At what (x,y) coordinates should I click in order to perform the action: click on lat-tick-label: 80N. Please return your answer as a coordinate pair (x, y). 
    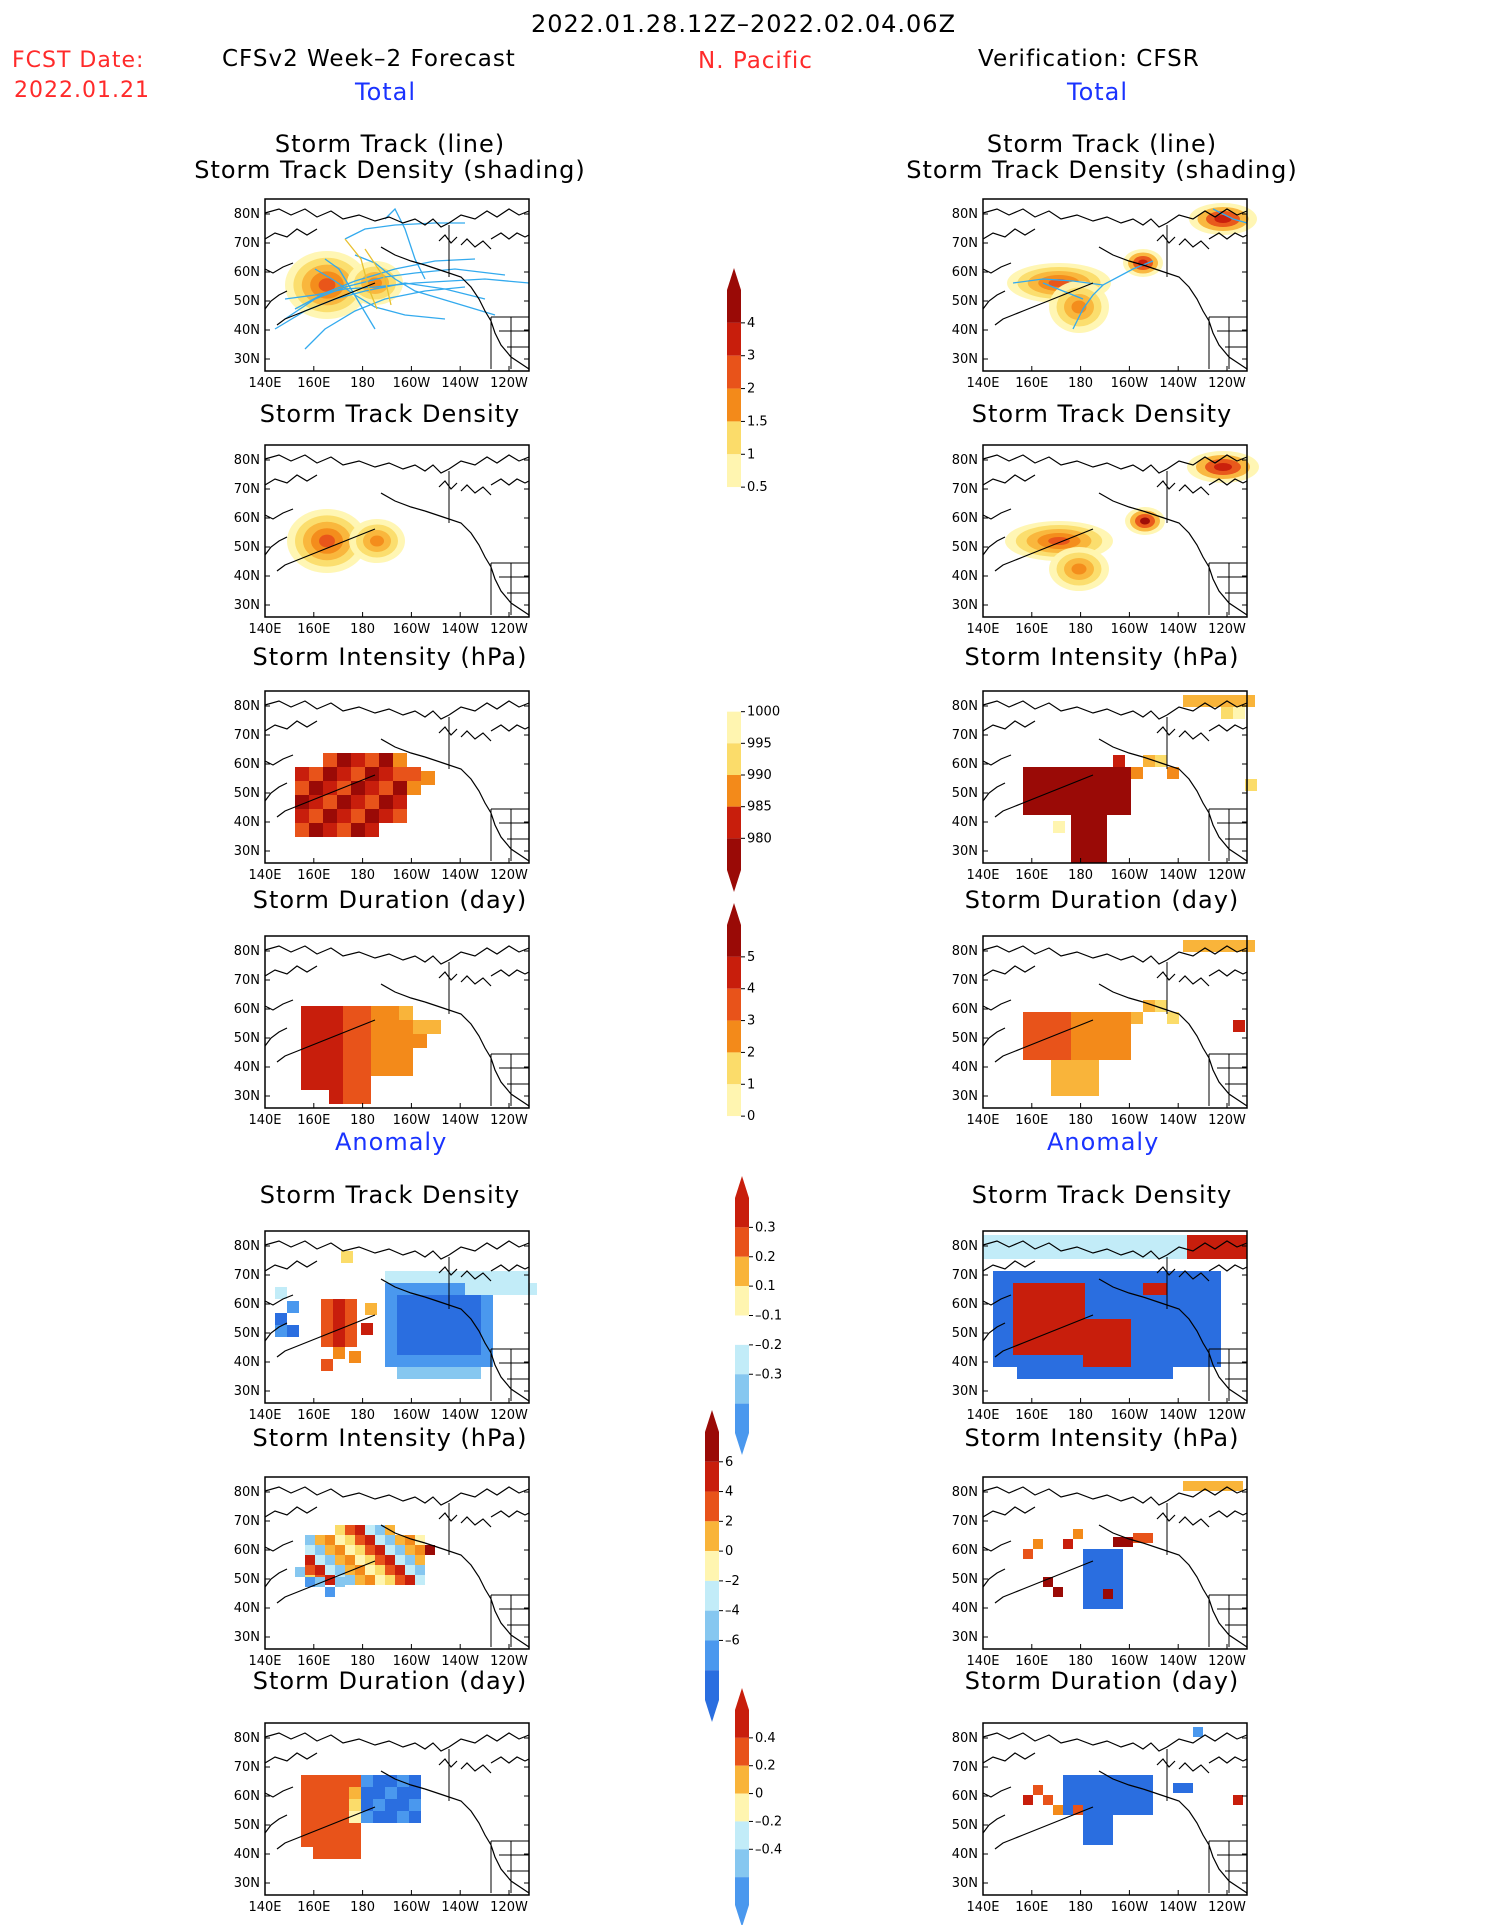
    Looking at the image, I should click on (965, 1492).